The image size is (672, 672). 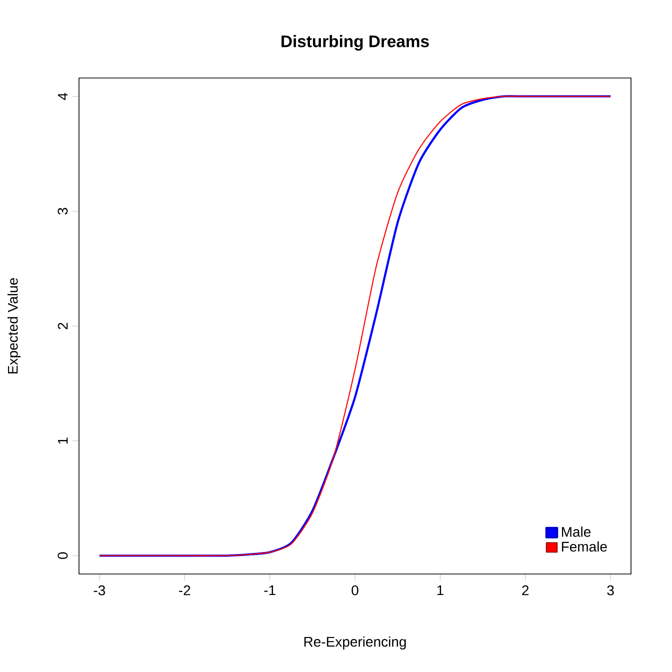 I want to click on legend-label: Male, so click(x=576, y=531).